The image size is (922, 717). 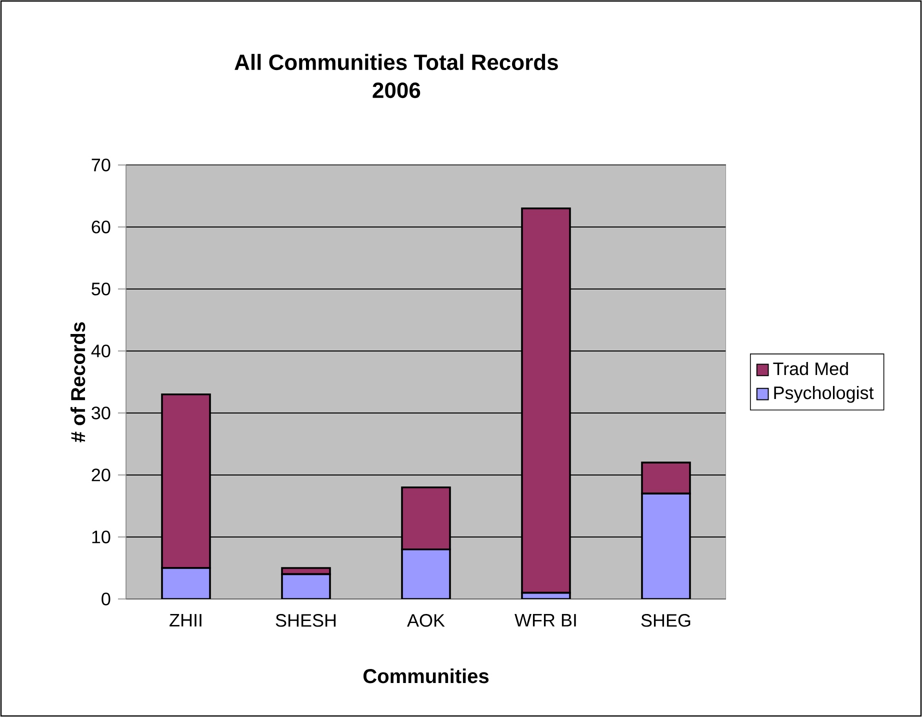 What do you see at coordinates (665, 620) in the screenshot?
I see `x-tick-label: SHEG` at bounding box center [665, 620].